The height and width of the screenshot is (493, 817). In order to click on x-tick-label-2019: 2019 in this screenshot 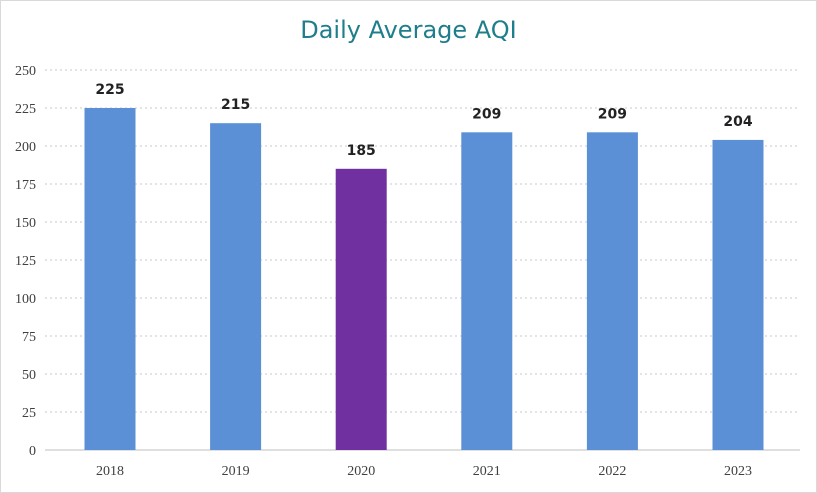, I will do `click(236, 471)`.